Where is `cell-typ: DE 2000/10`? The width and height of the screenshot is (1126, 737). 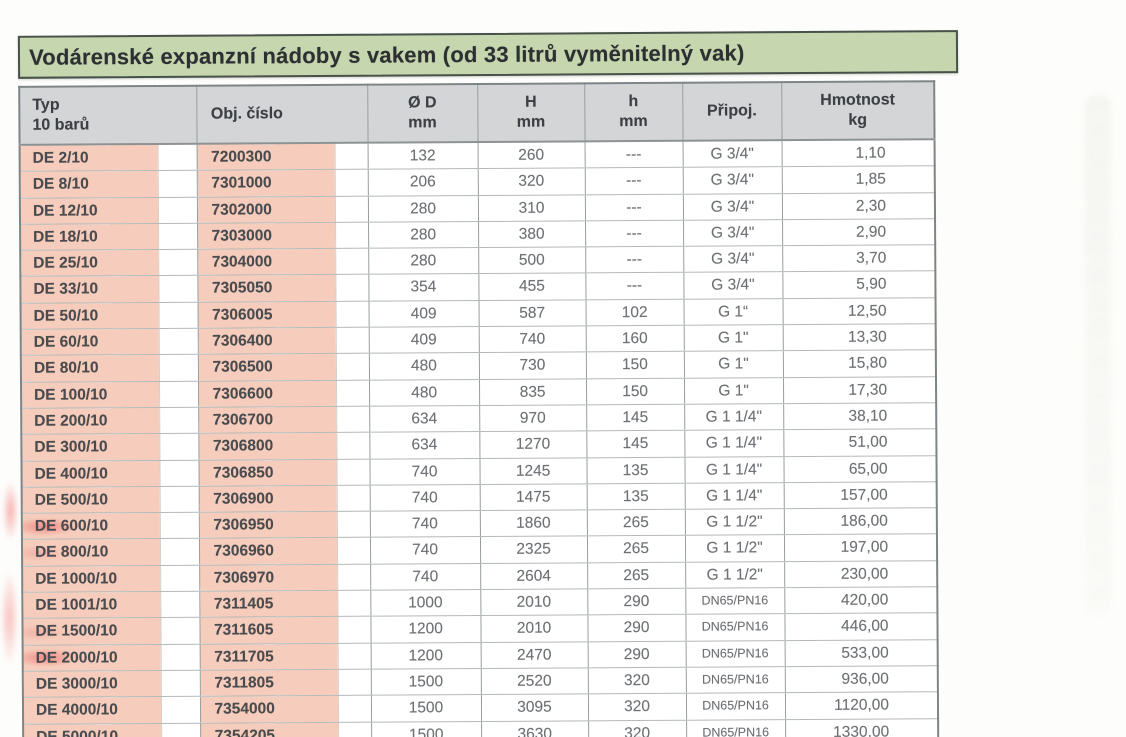 cell-typ: DE 2000/10 is located at coordinates (91, 658).